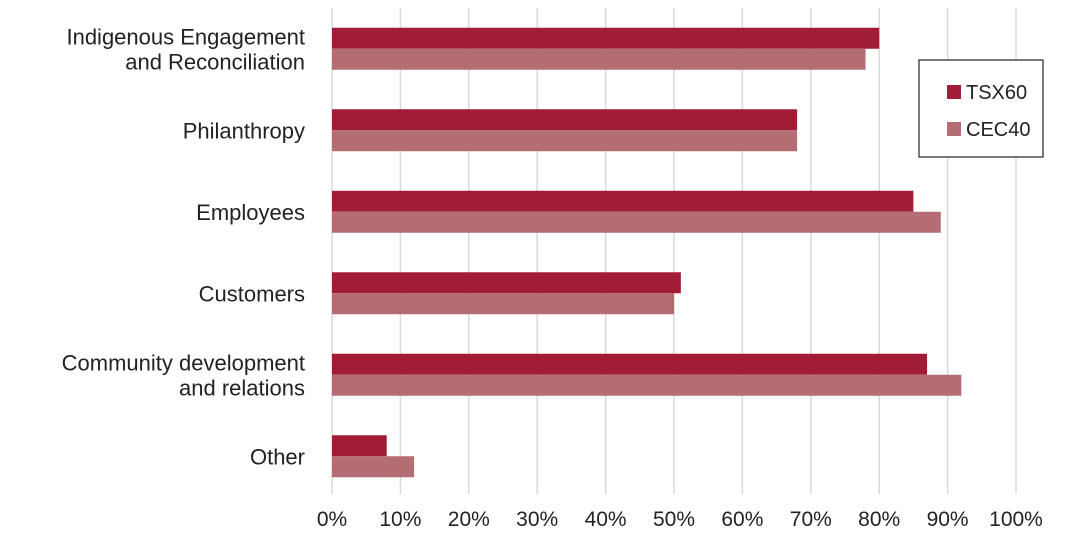  Describe the element at coordinates (252, 293) in the screenshot. I see `category-label: Customers` at that location.